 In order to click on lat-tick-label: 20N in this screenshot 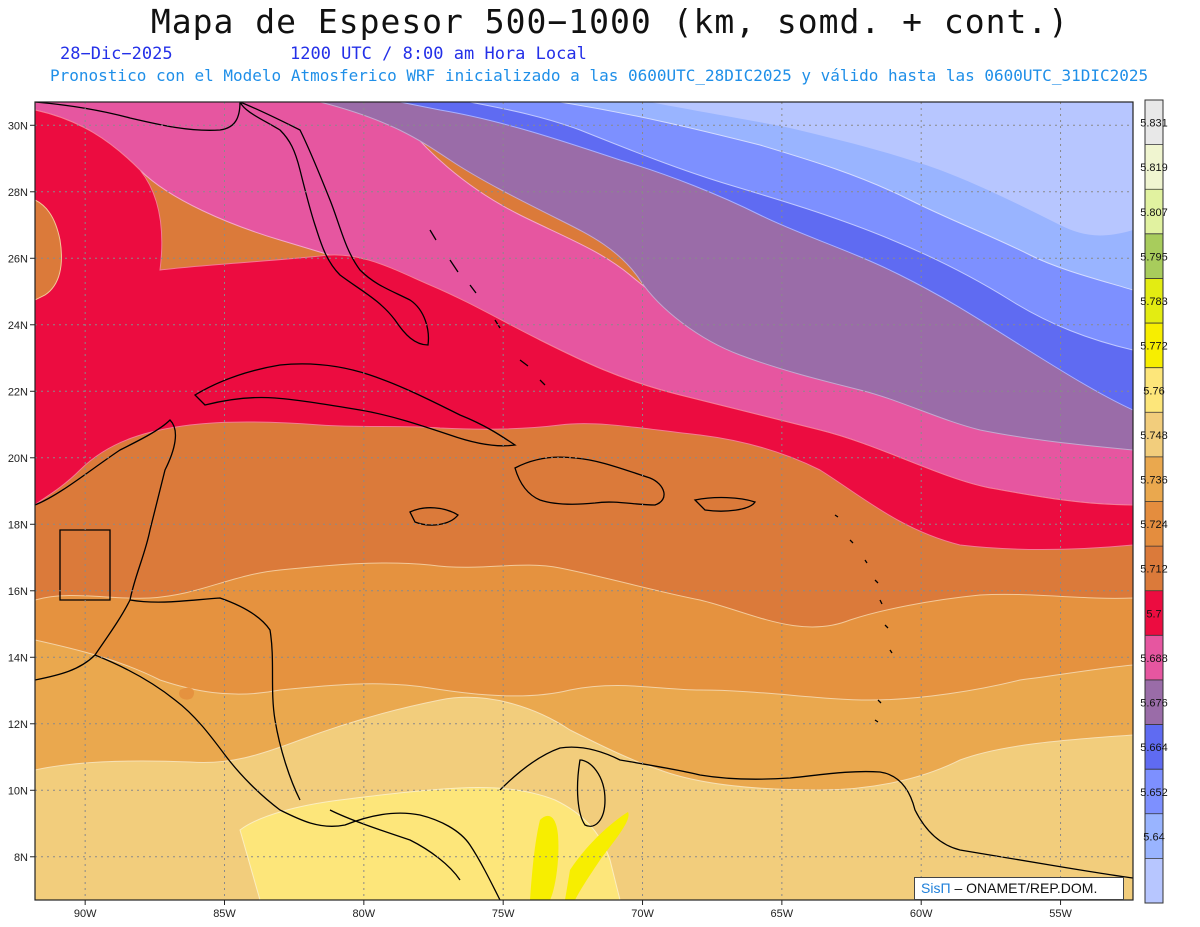, I will do `click(18, 459)`.